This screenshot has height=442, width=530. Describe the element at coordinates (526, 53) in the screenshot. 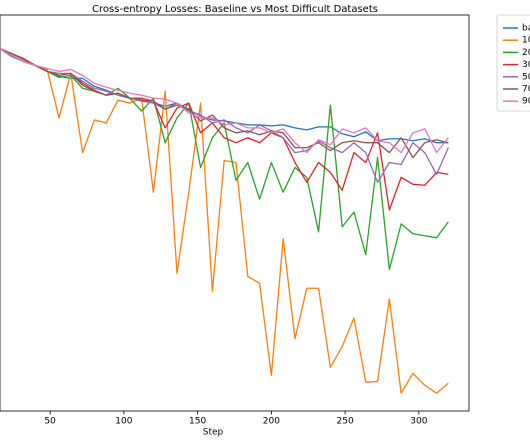

I see `legend-label: 20` at that location.